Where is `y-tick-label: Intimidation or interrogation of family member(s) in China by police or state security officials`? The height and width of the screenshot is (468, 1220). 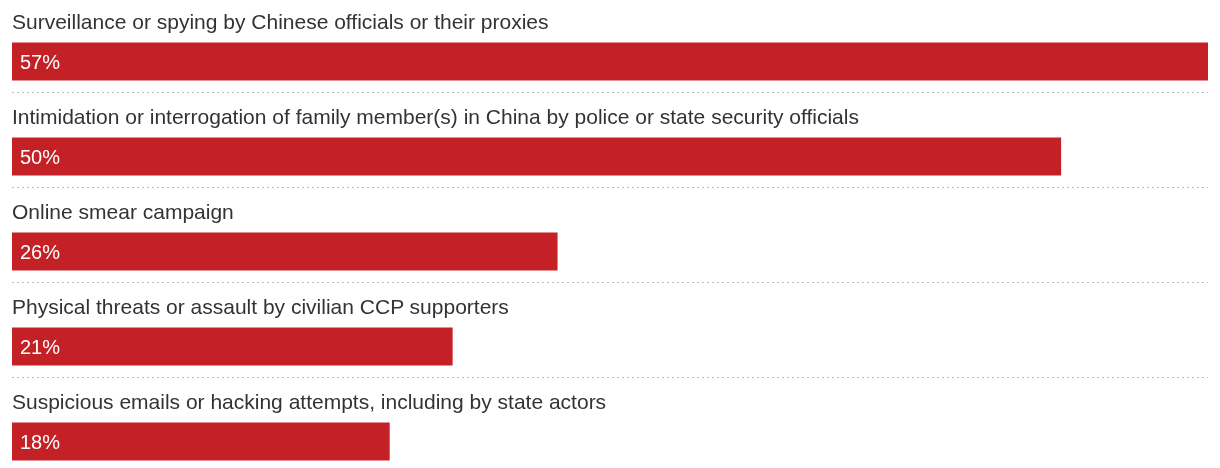 y-tick-label: Intimidation or interrogation of family member(s) in China by police or state security officials is located at coordinates (435, 116).